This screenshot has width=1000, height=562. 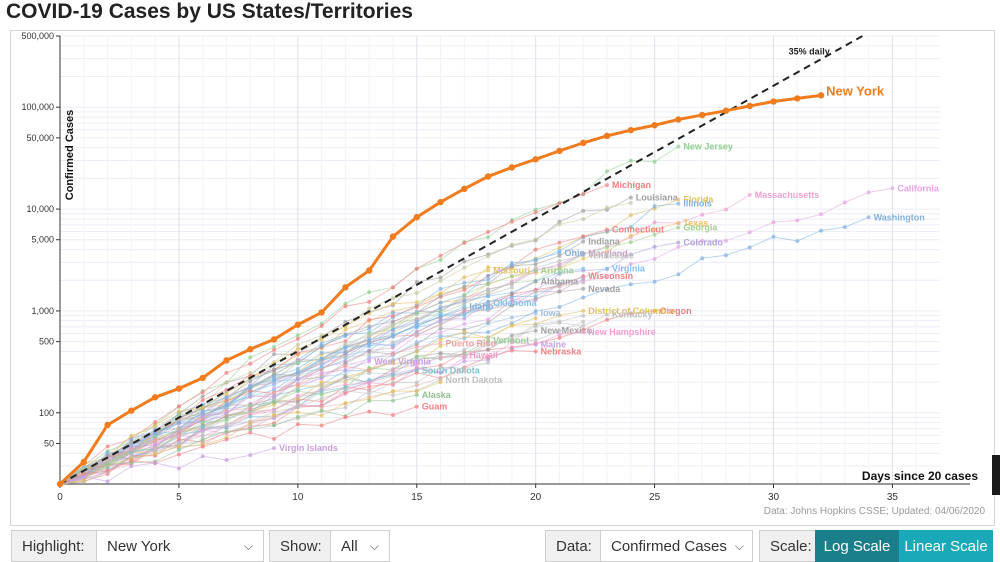 I want to click on data-label: Data:, so click(x=573, y=546).